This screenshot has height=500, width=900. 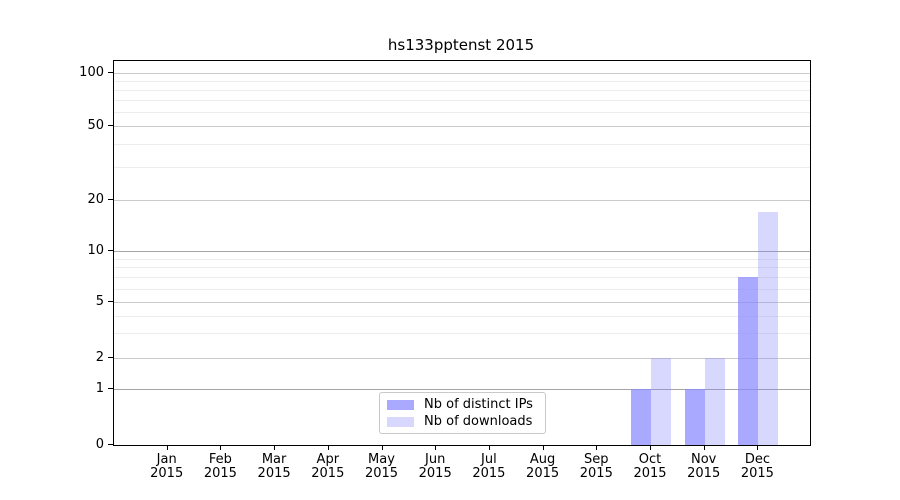 I want to click on y-tick-label: 10, so click(x=95, y=250).